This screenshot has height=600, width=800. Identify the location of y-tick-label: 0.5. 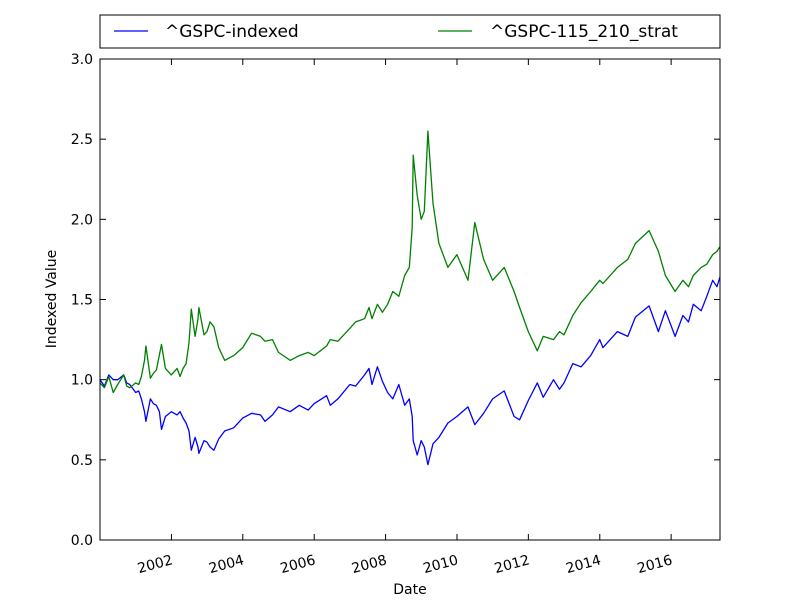
(82, 461).